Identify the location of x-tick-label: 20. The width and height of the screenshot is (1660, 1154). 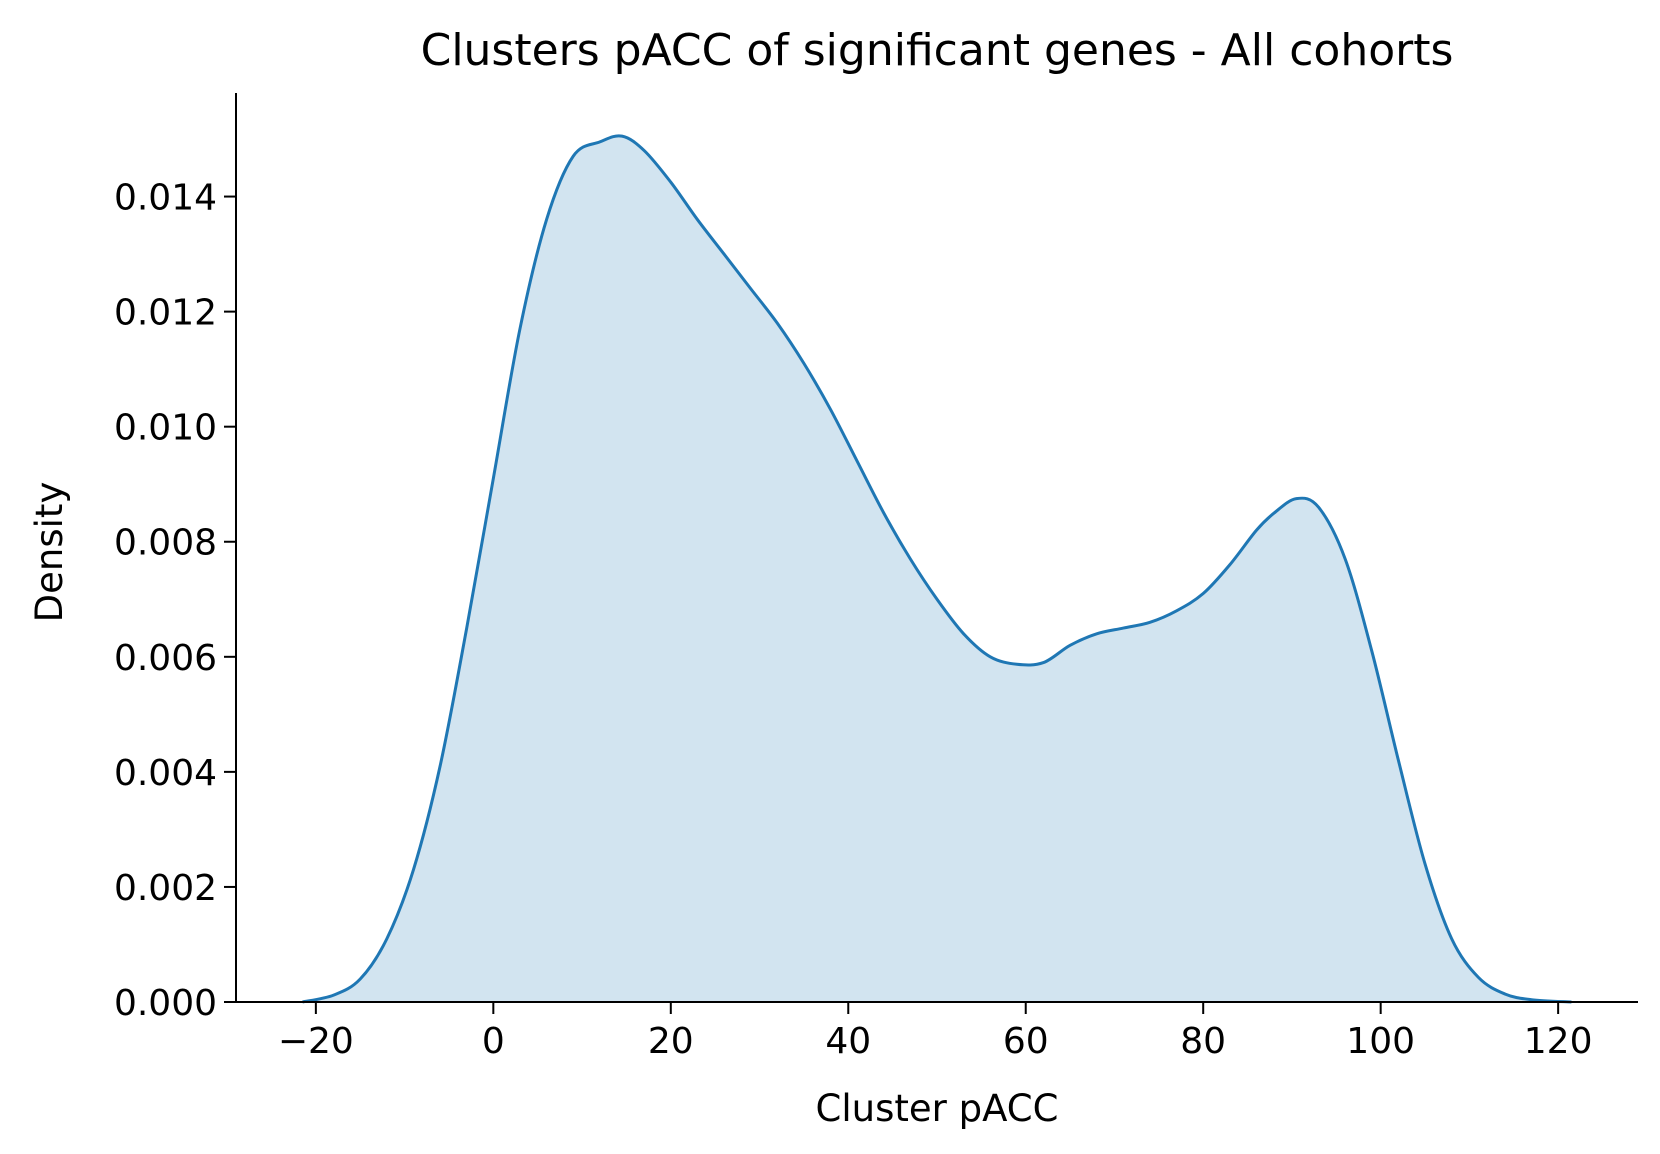
(671, 1041).